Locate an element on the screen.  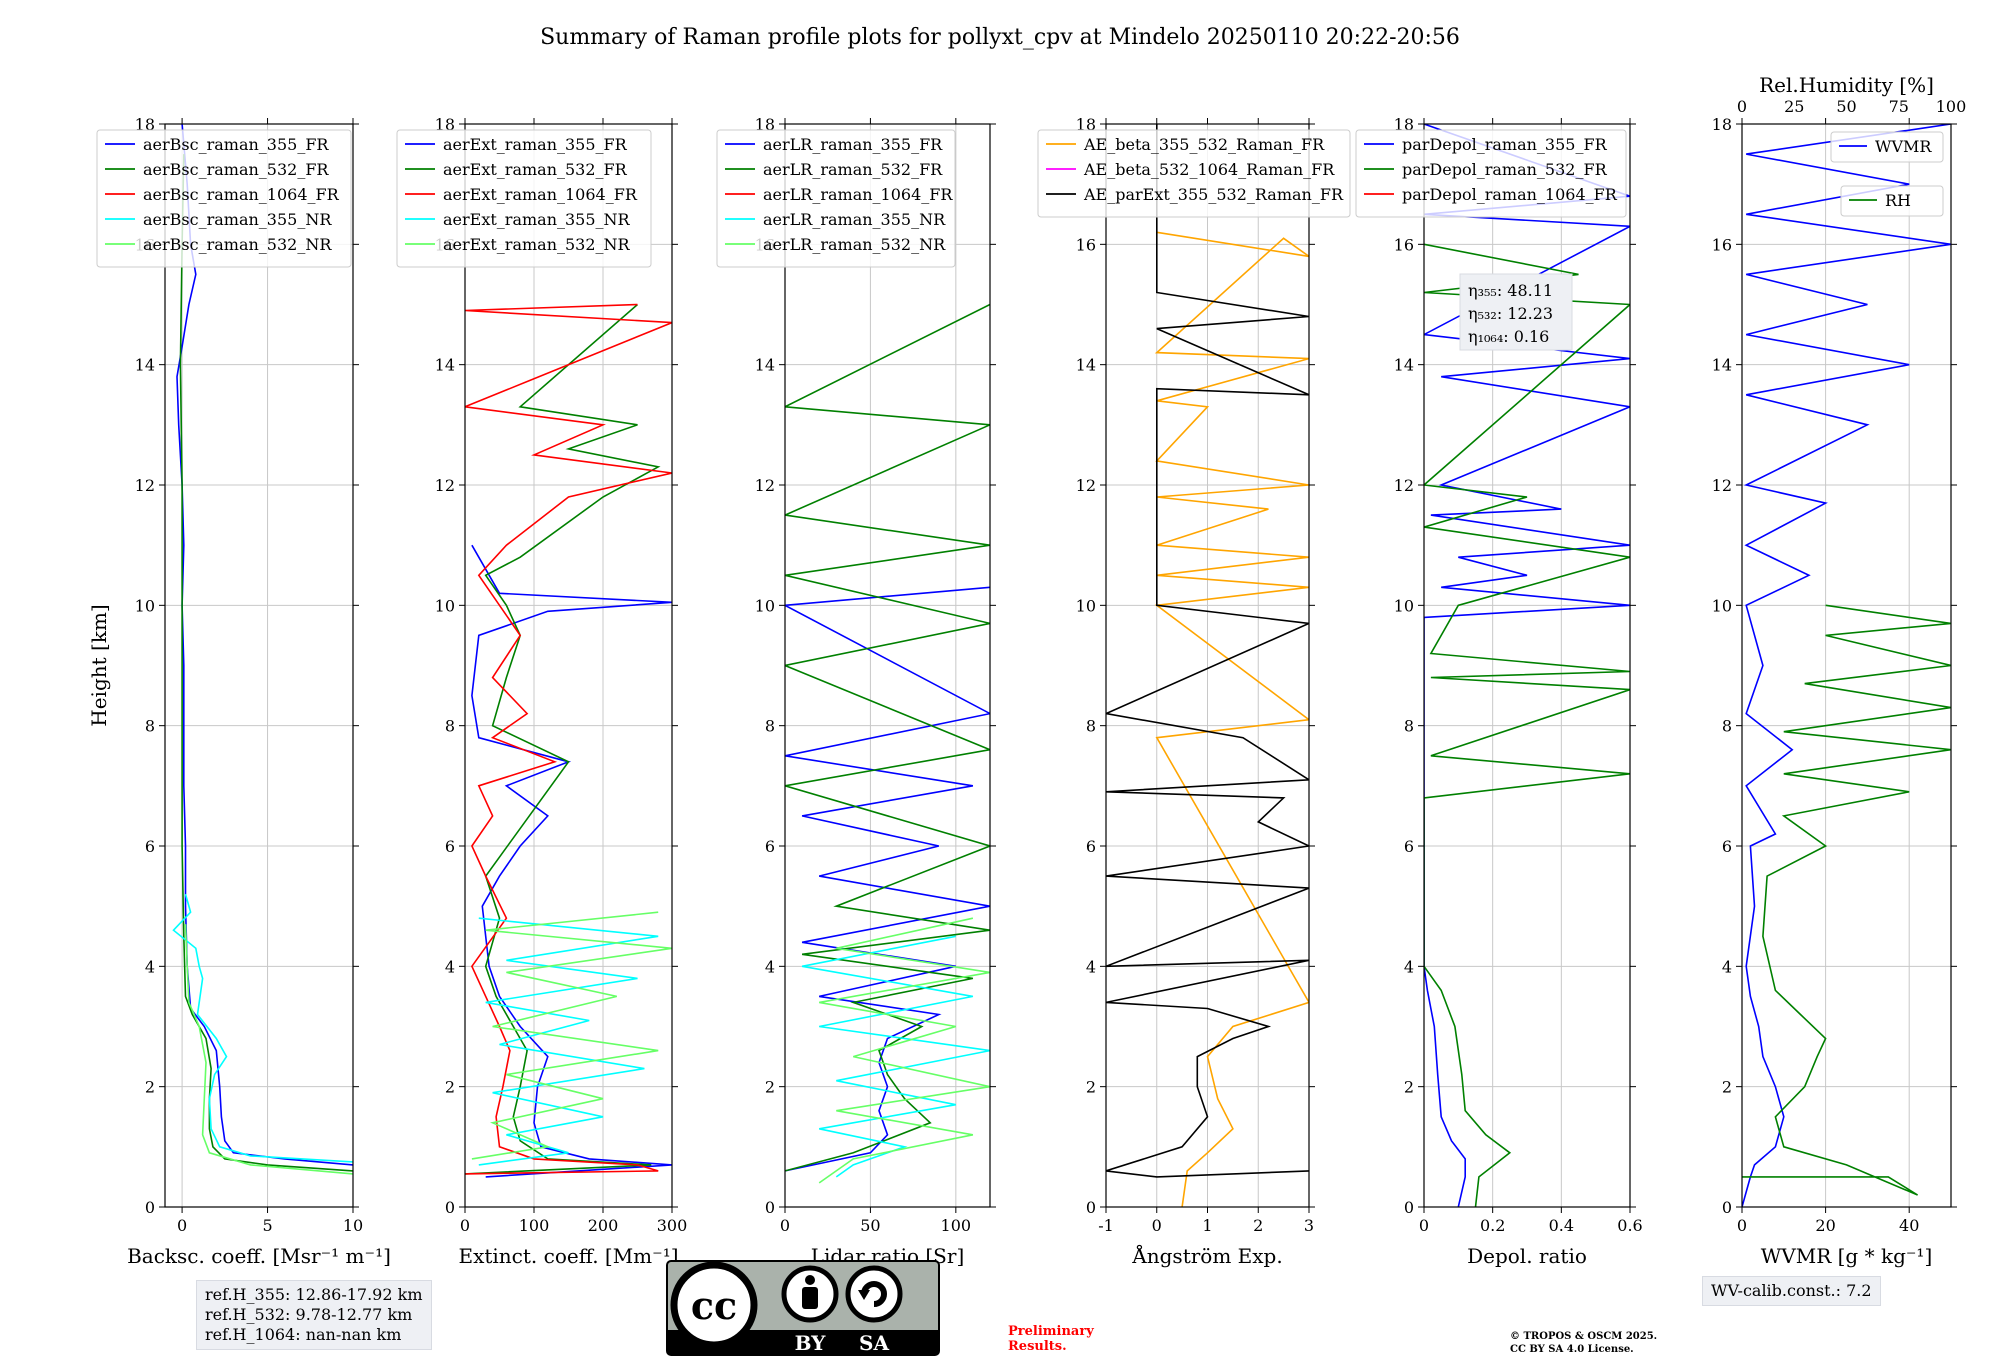
series-line-aerBsc_raman_355_FR is located at coordinates (264, 645).